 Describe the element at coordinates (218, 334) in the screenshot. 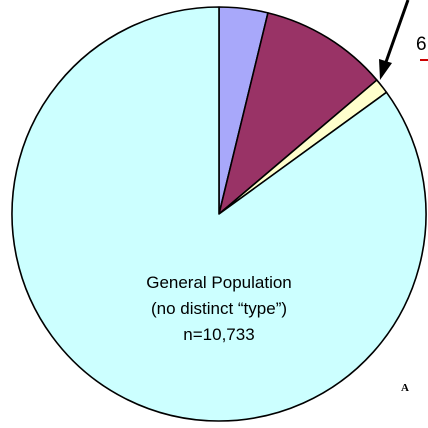

I see `slice-label-general-population-line3: n=10,733` at that location.